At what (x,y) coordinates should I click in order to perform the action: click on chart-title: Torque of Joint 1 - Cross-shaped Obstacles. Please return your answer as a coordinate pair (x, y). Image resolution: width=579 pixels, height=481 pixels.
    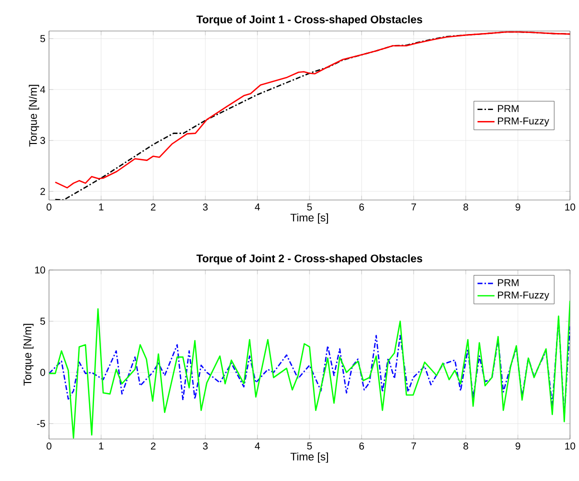
    Looking at the image, I should click on (309, 20).